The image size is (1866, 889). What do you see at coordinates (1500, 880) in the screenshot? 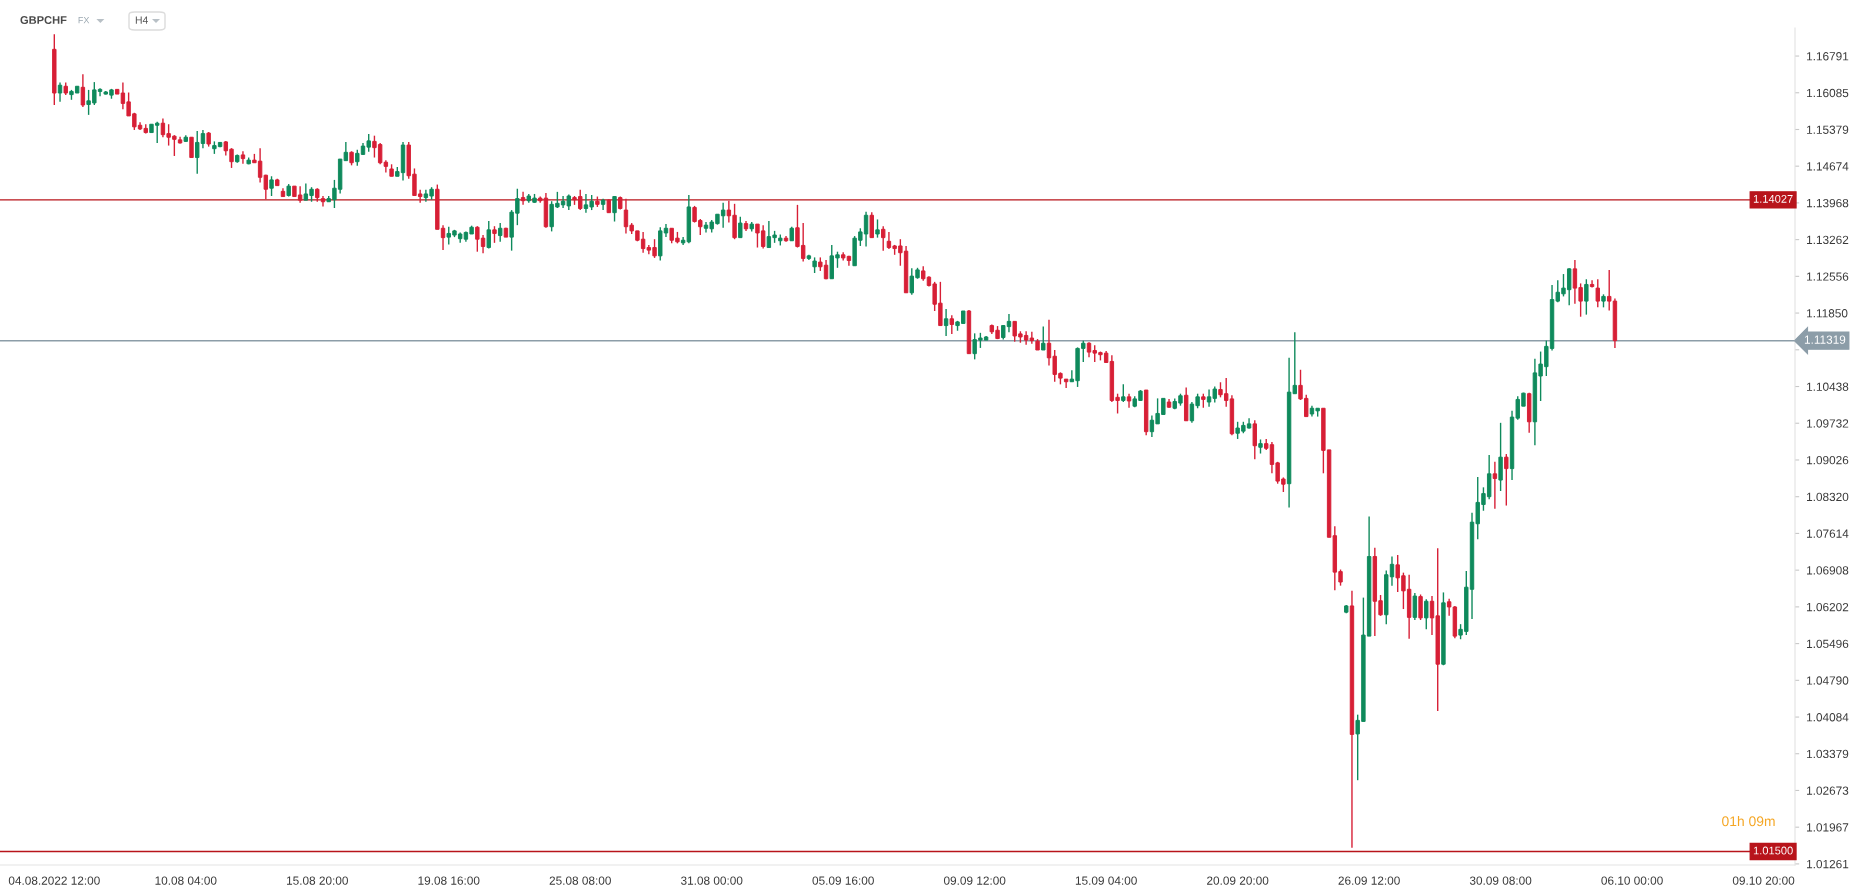
I see `x-tick-label: 30.09 08:00` at bounding box center [1500, 880].